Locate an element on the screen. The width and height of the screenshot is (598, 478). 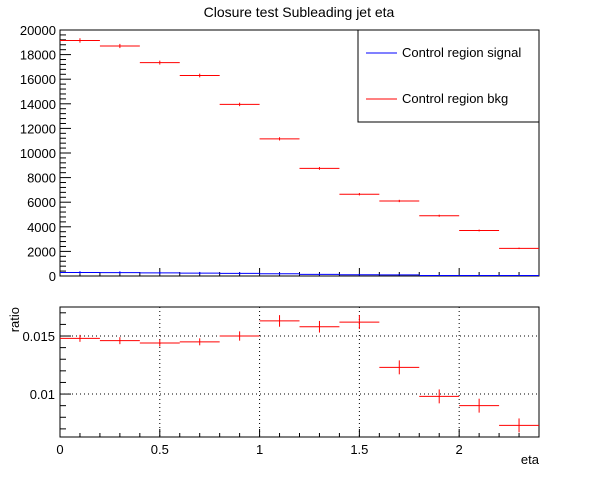
y-tick-label: 6000 is located at coordinates (41, 202).